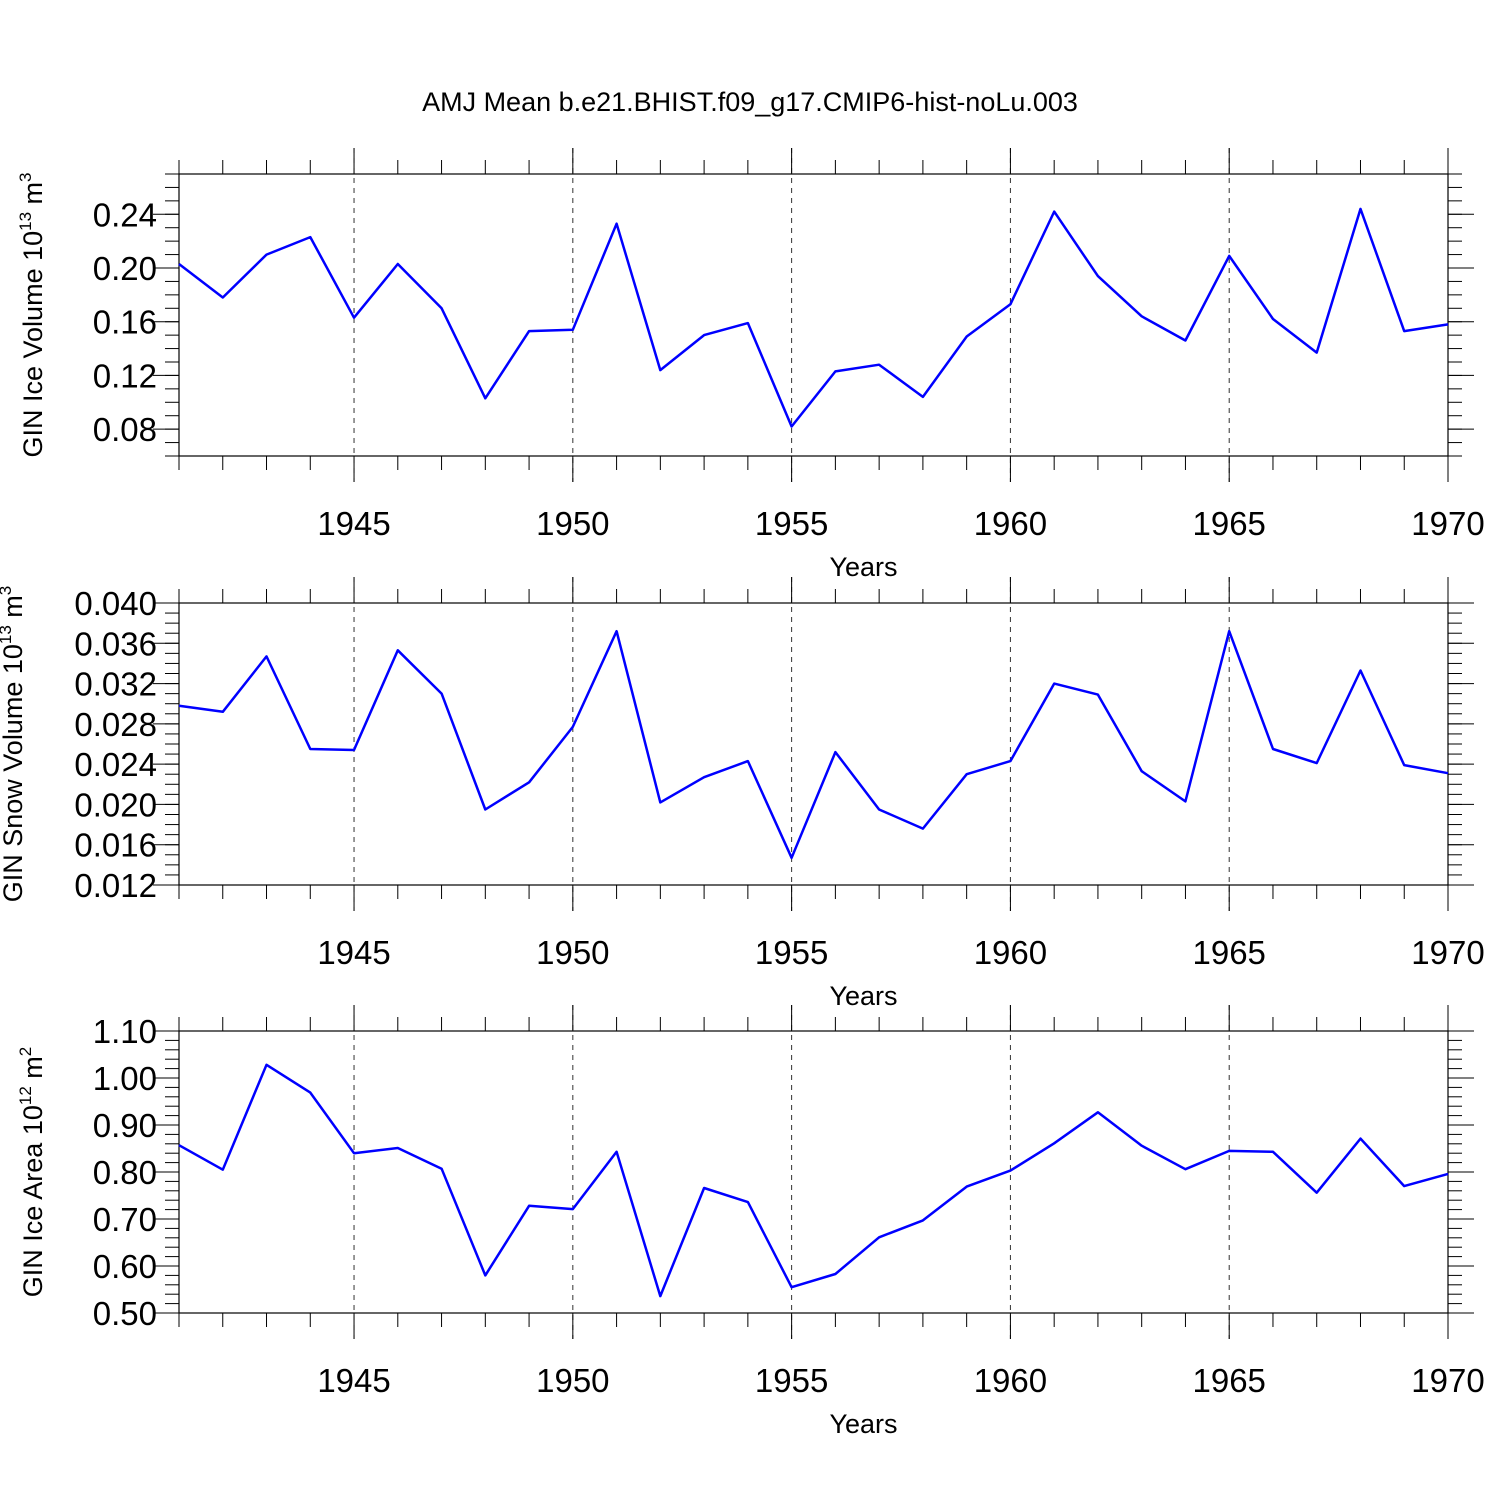  Describe the element at coordinates (115, 603) in the screenshot. I see `snow-volume-ytick-label: 0.040` at that location.